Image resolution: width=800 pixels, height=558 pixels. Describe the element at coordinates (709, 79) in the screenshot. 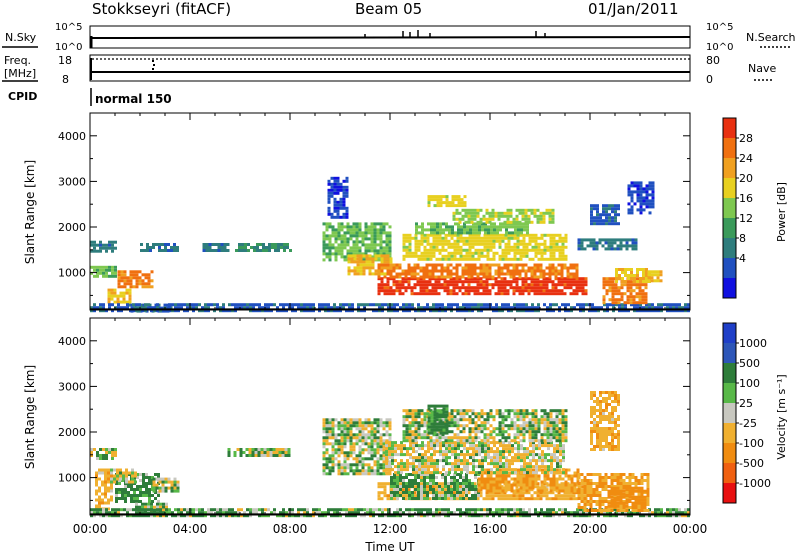

I see `nave-tick-bottom: 0` at that location.